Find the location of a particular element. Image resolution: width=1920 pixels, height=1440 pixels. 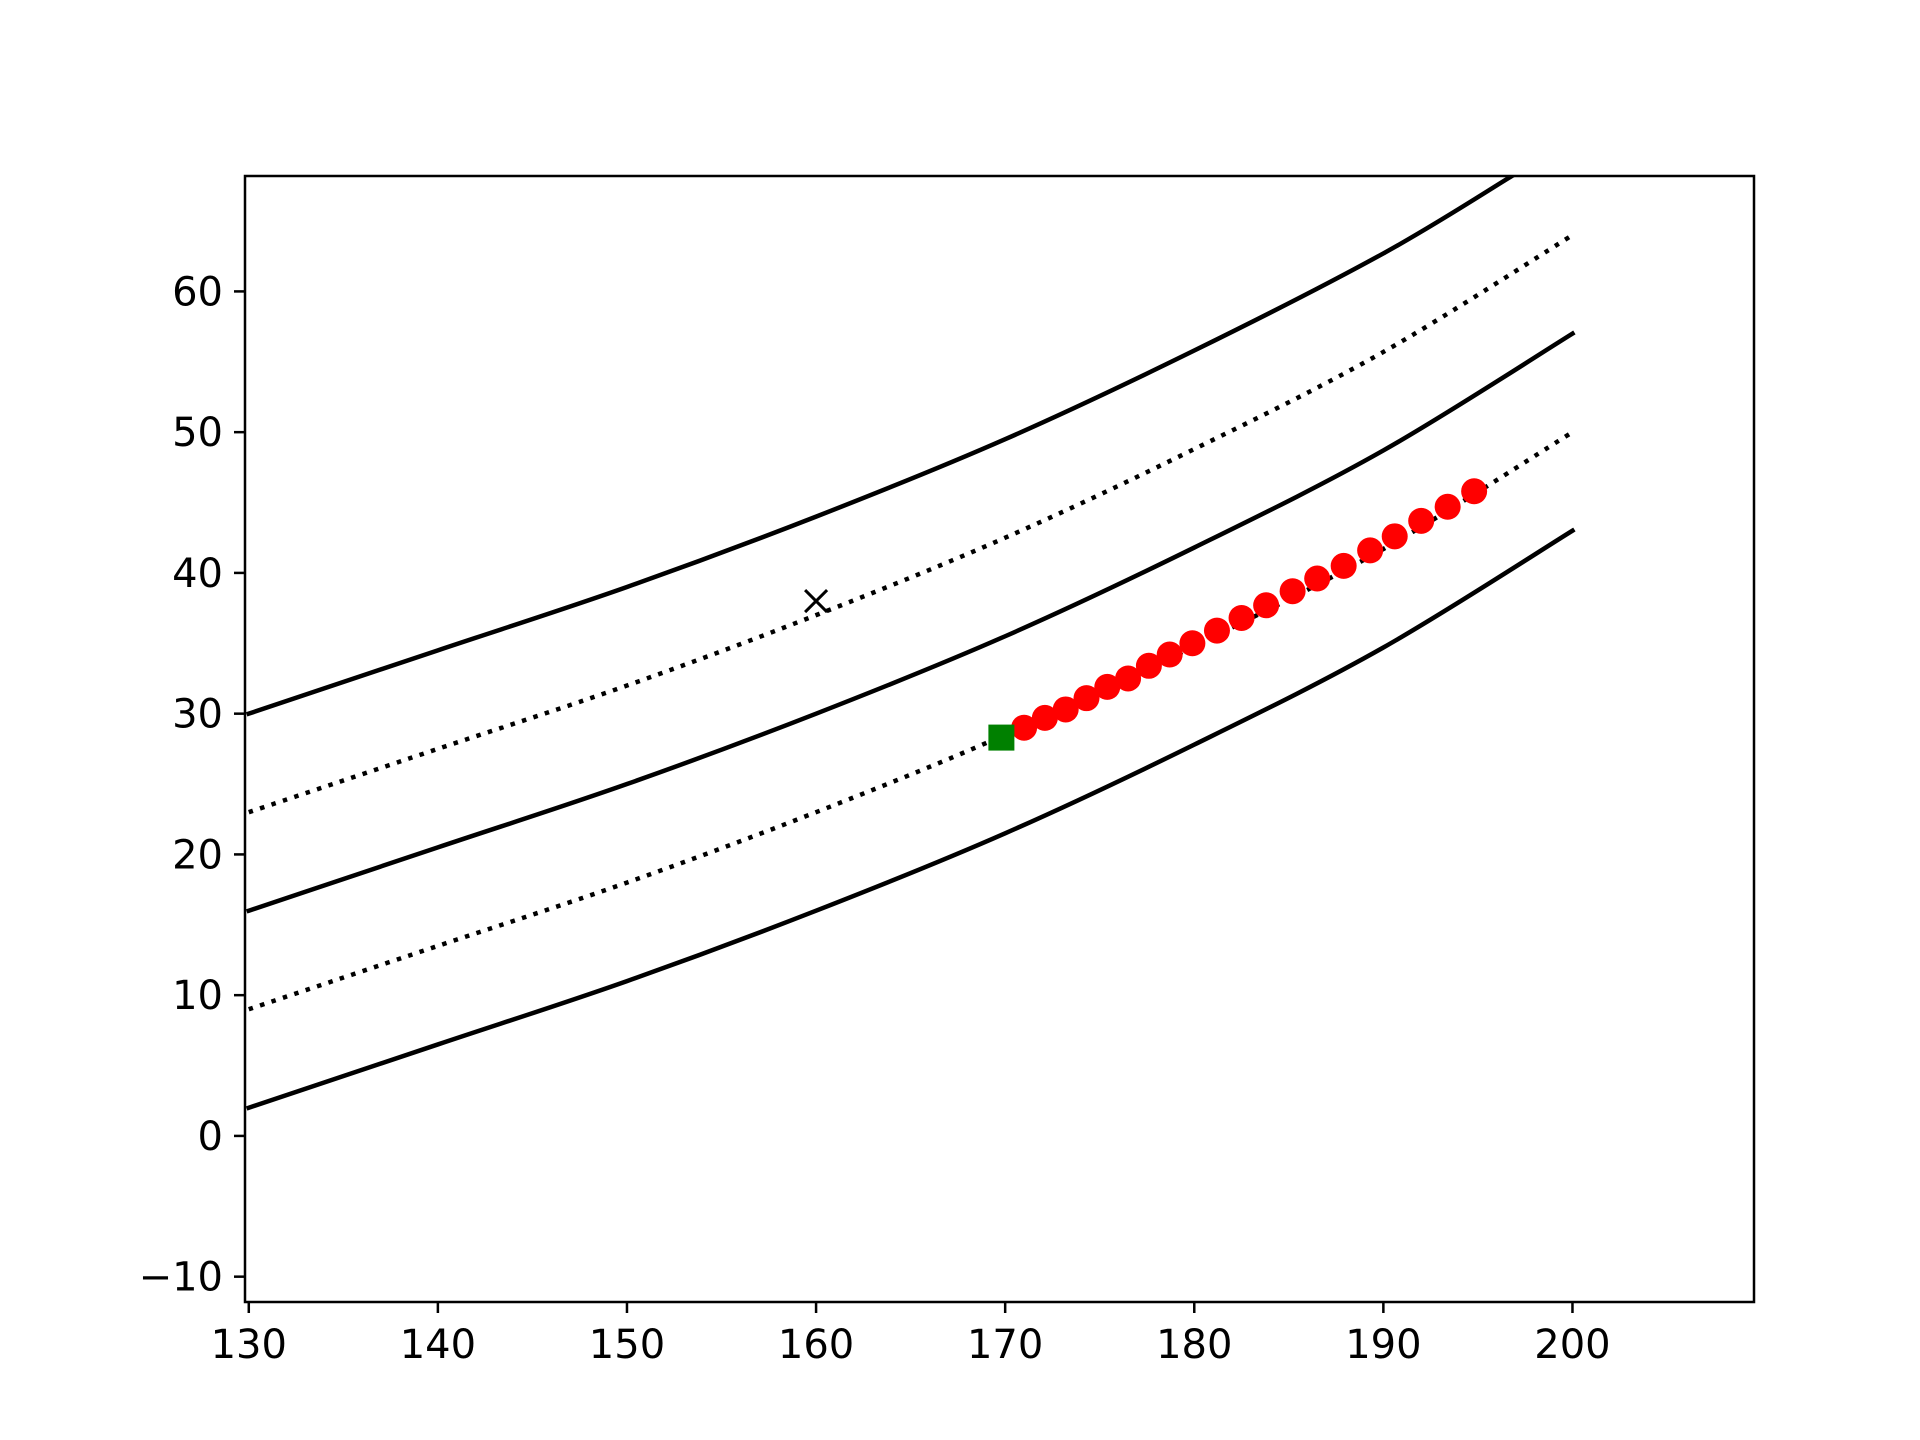

x-tick-label: 180 is located at coordinates (1194, 1345).